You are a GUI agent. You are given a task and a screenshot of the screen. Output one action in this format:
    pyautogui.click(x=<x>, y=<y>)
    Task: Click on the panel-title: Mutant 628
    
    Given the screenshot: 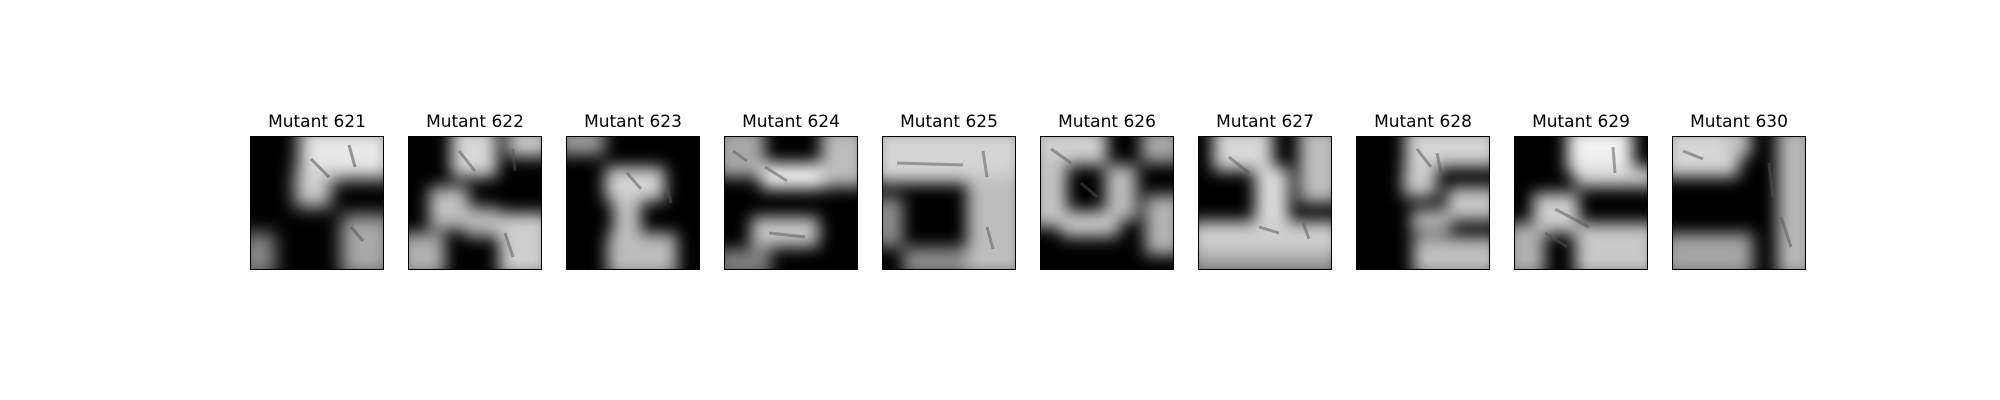 What is the action you would take?
    pyautogui.click(x=1423, y=122)
    